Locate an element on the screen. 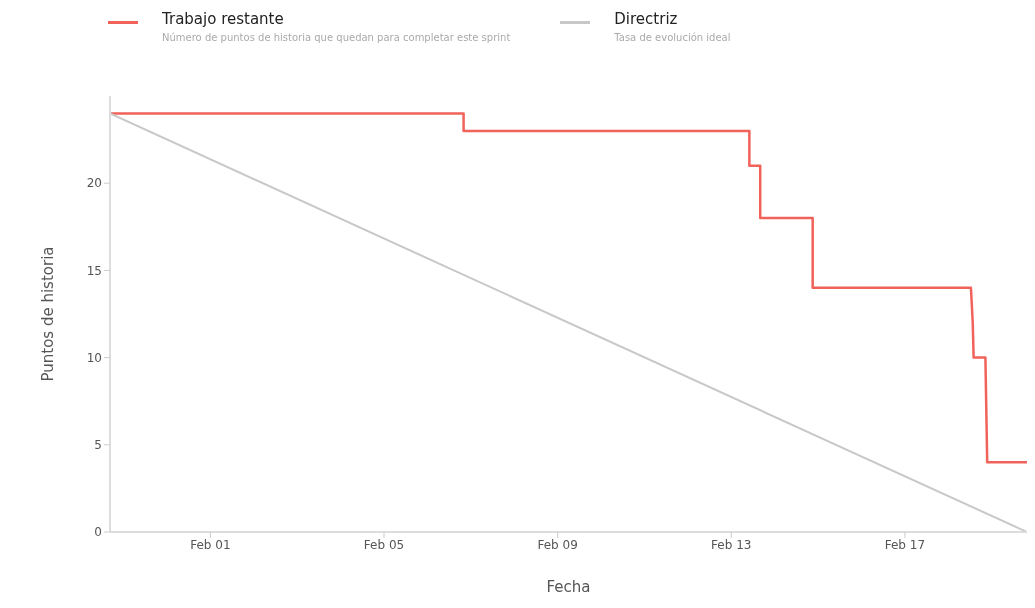  x-axis-title: Fecha is located at coordinates (568, 587).